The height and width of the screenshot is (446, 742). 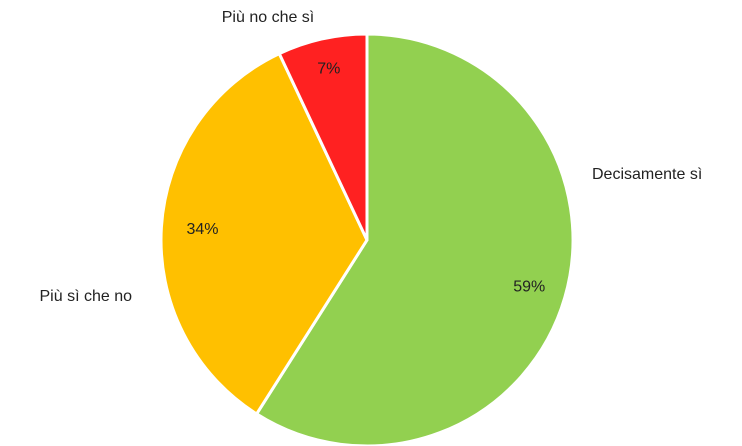 What do you see at coordinates (203, 229) in the screenshot?
I see `data-label: 34%` at bounding box center [203, 229].